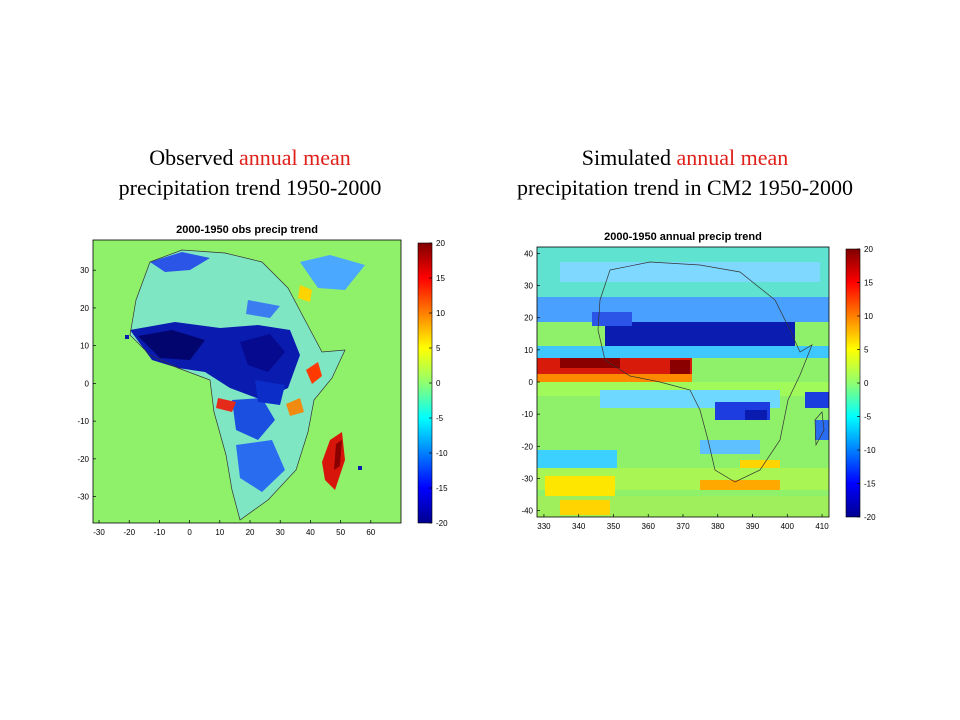 The height and width of the screenshot is (720, 960). I want to click on x-tick-label: 410, so click(822, 526).